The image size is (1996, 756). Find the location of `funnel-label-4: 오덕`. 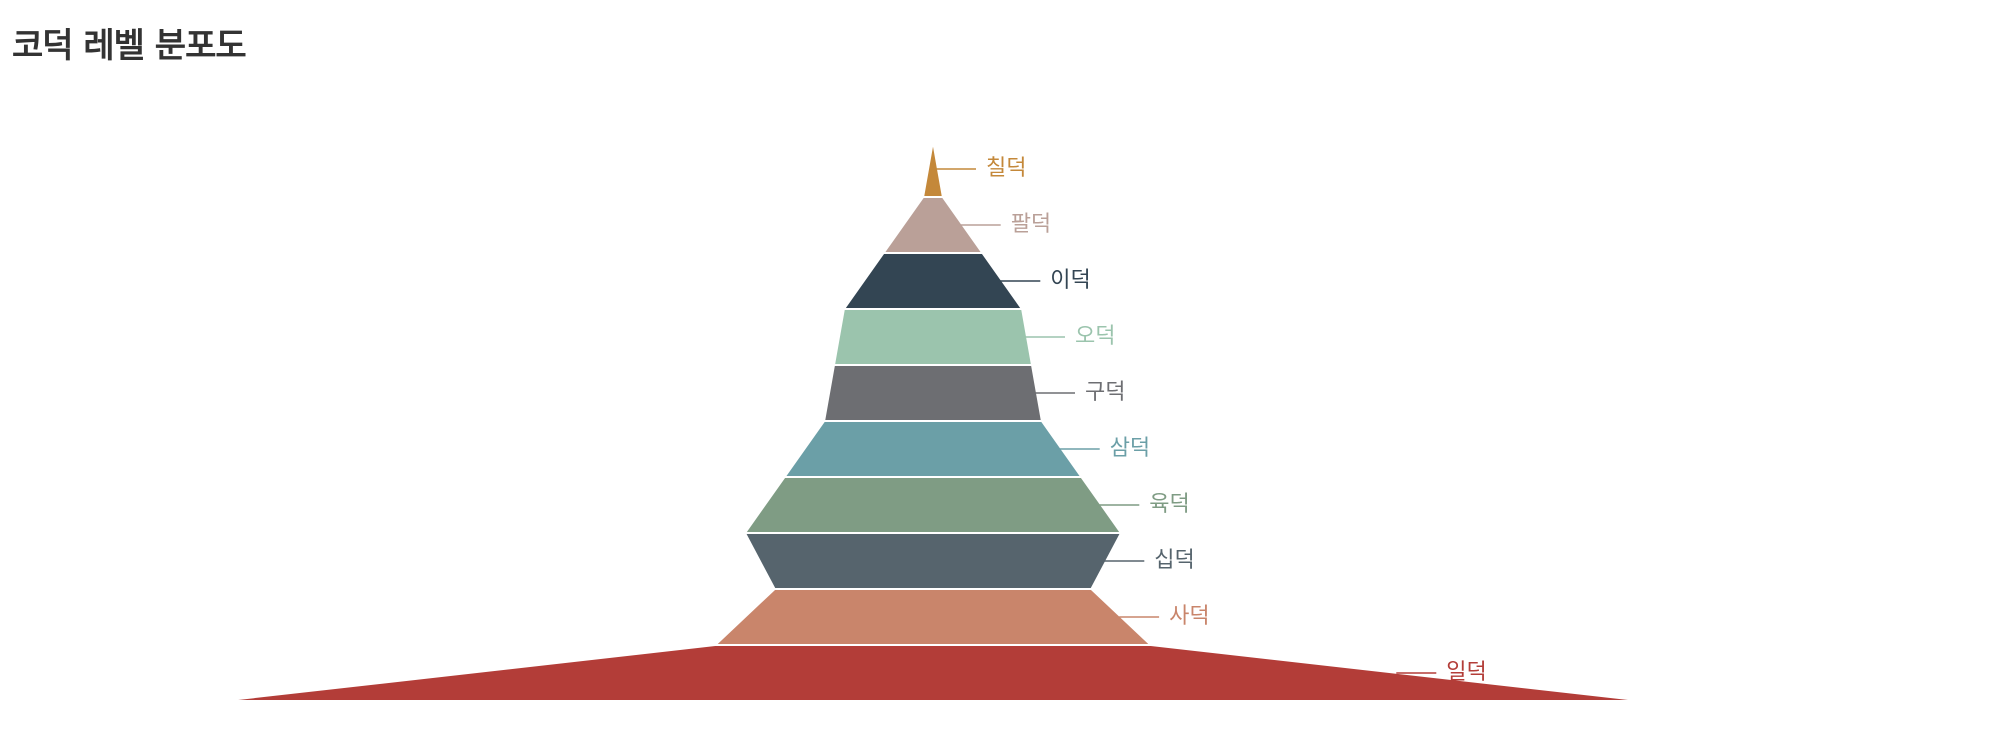

funnel-label-4: 오덕 is located at coordinates (1095, 336).